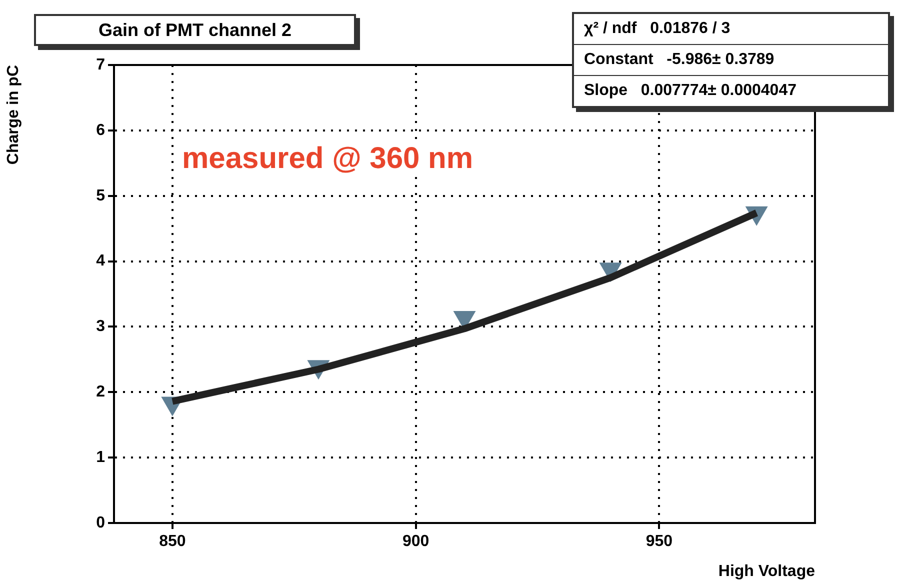 This screenshot has width=918, height=585. I want to click on y-tick-label: 2, so click(101, 392).